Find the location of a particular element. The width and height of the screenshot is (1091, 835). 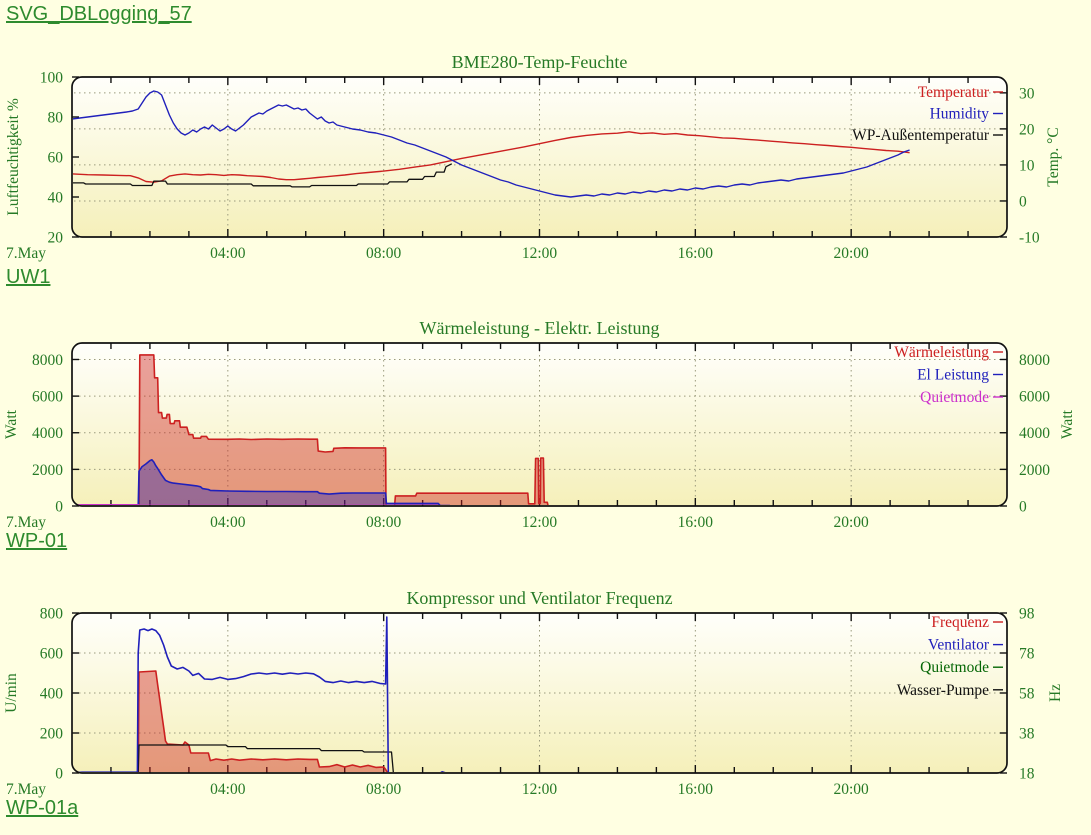

legend-label: Wärmeleistung is located at coordinates (941, 352).